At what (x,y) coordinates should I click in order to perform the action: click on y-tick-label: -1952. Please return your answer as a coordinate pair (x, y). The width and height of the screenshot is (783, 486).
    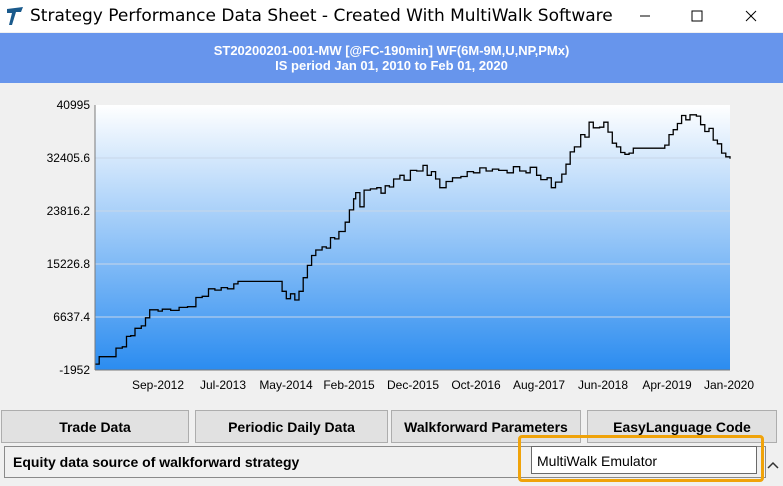
    Looking at the image, I should click on (74, 370).